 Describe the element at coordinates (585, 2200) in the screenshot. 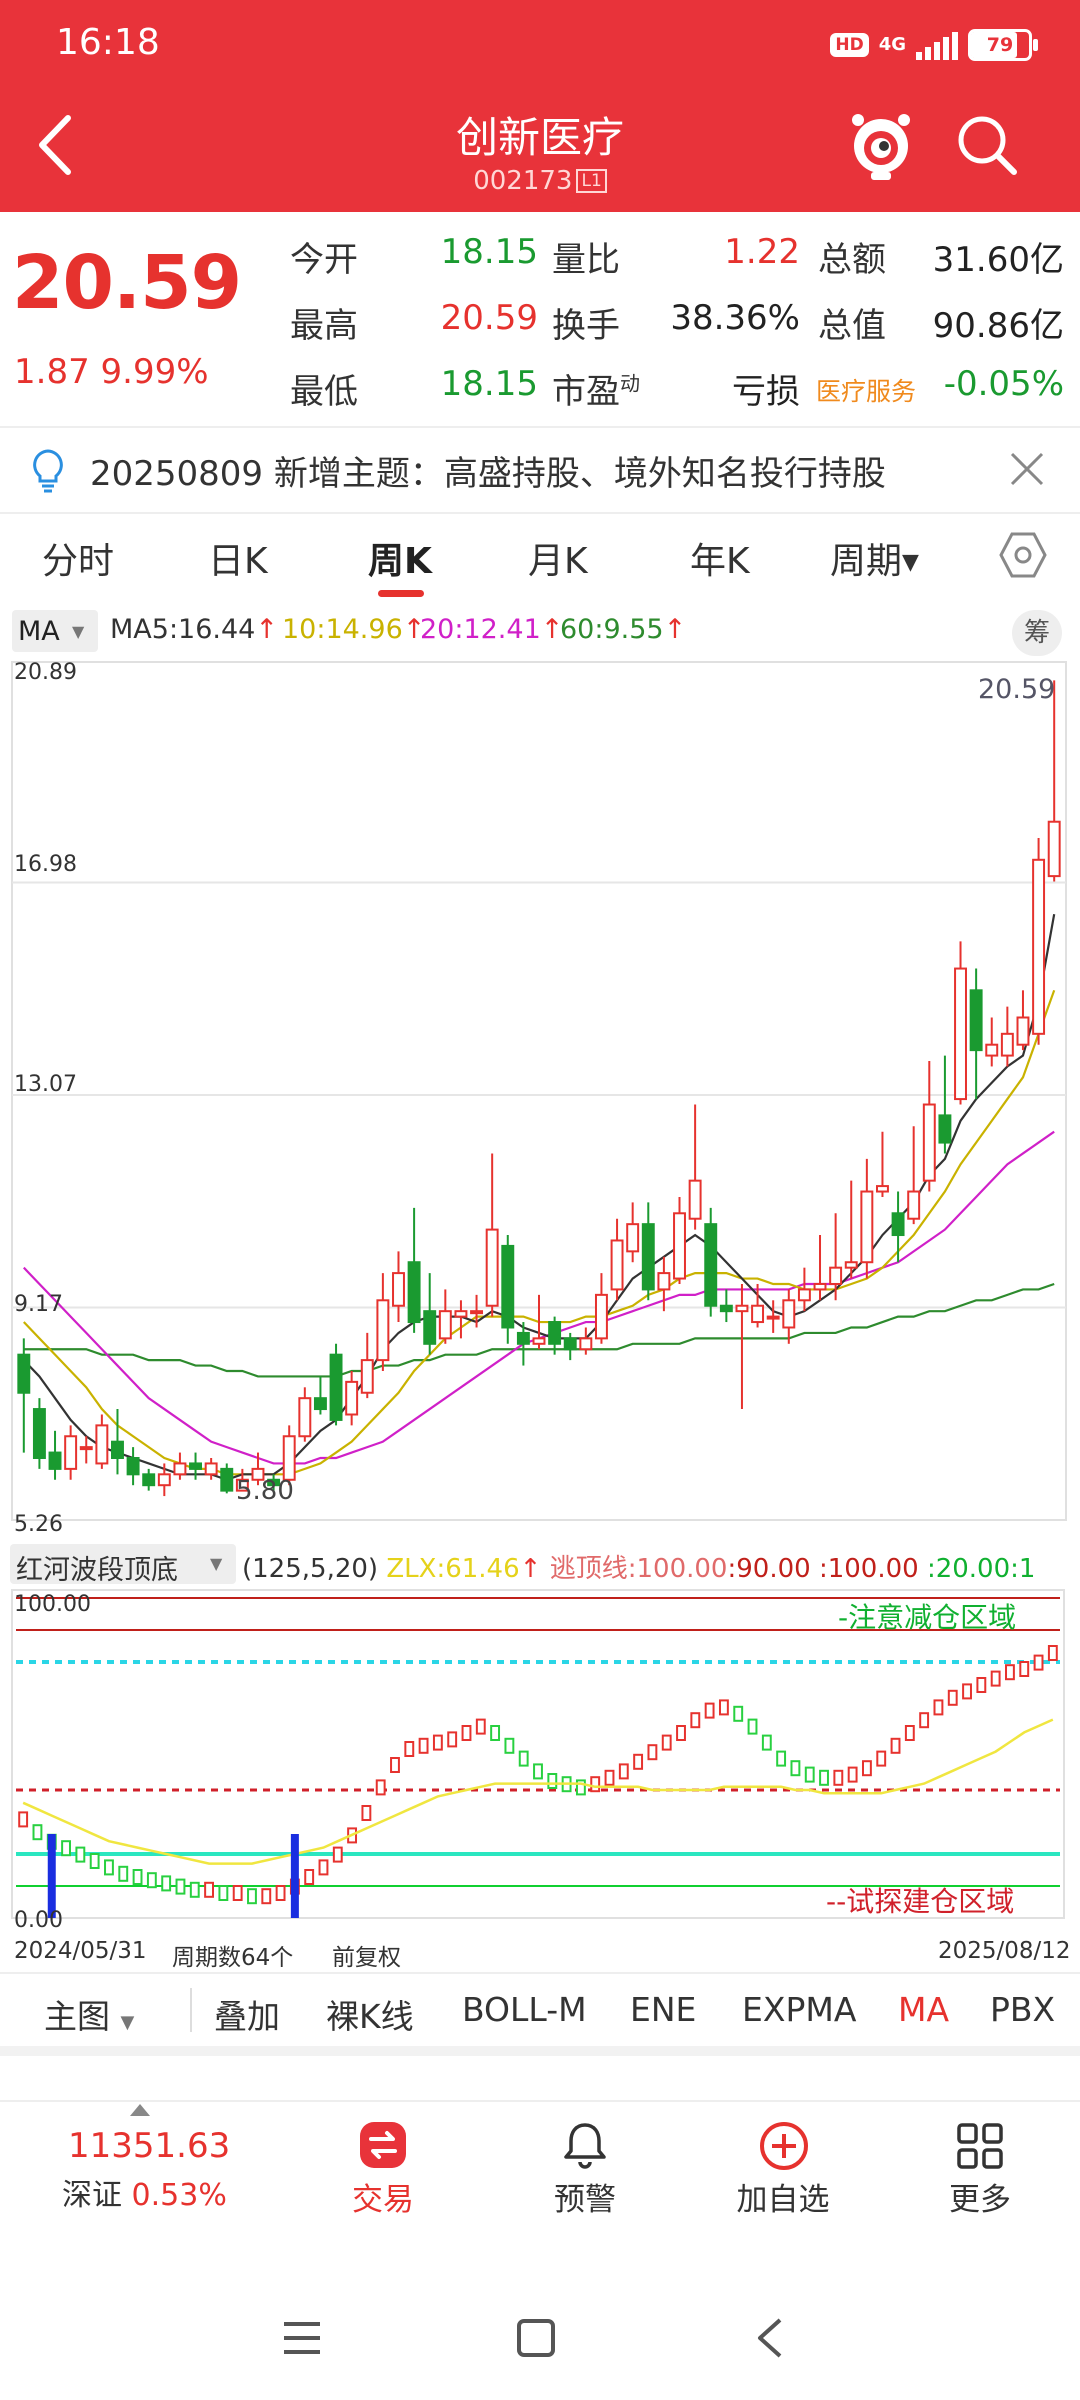

I see `nav-alert: 预警` at that location.